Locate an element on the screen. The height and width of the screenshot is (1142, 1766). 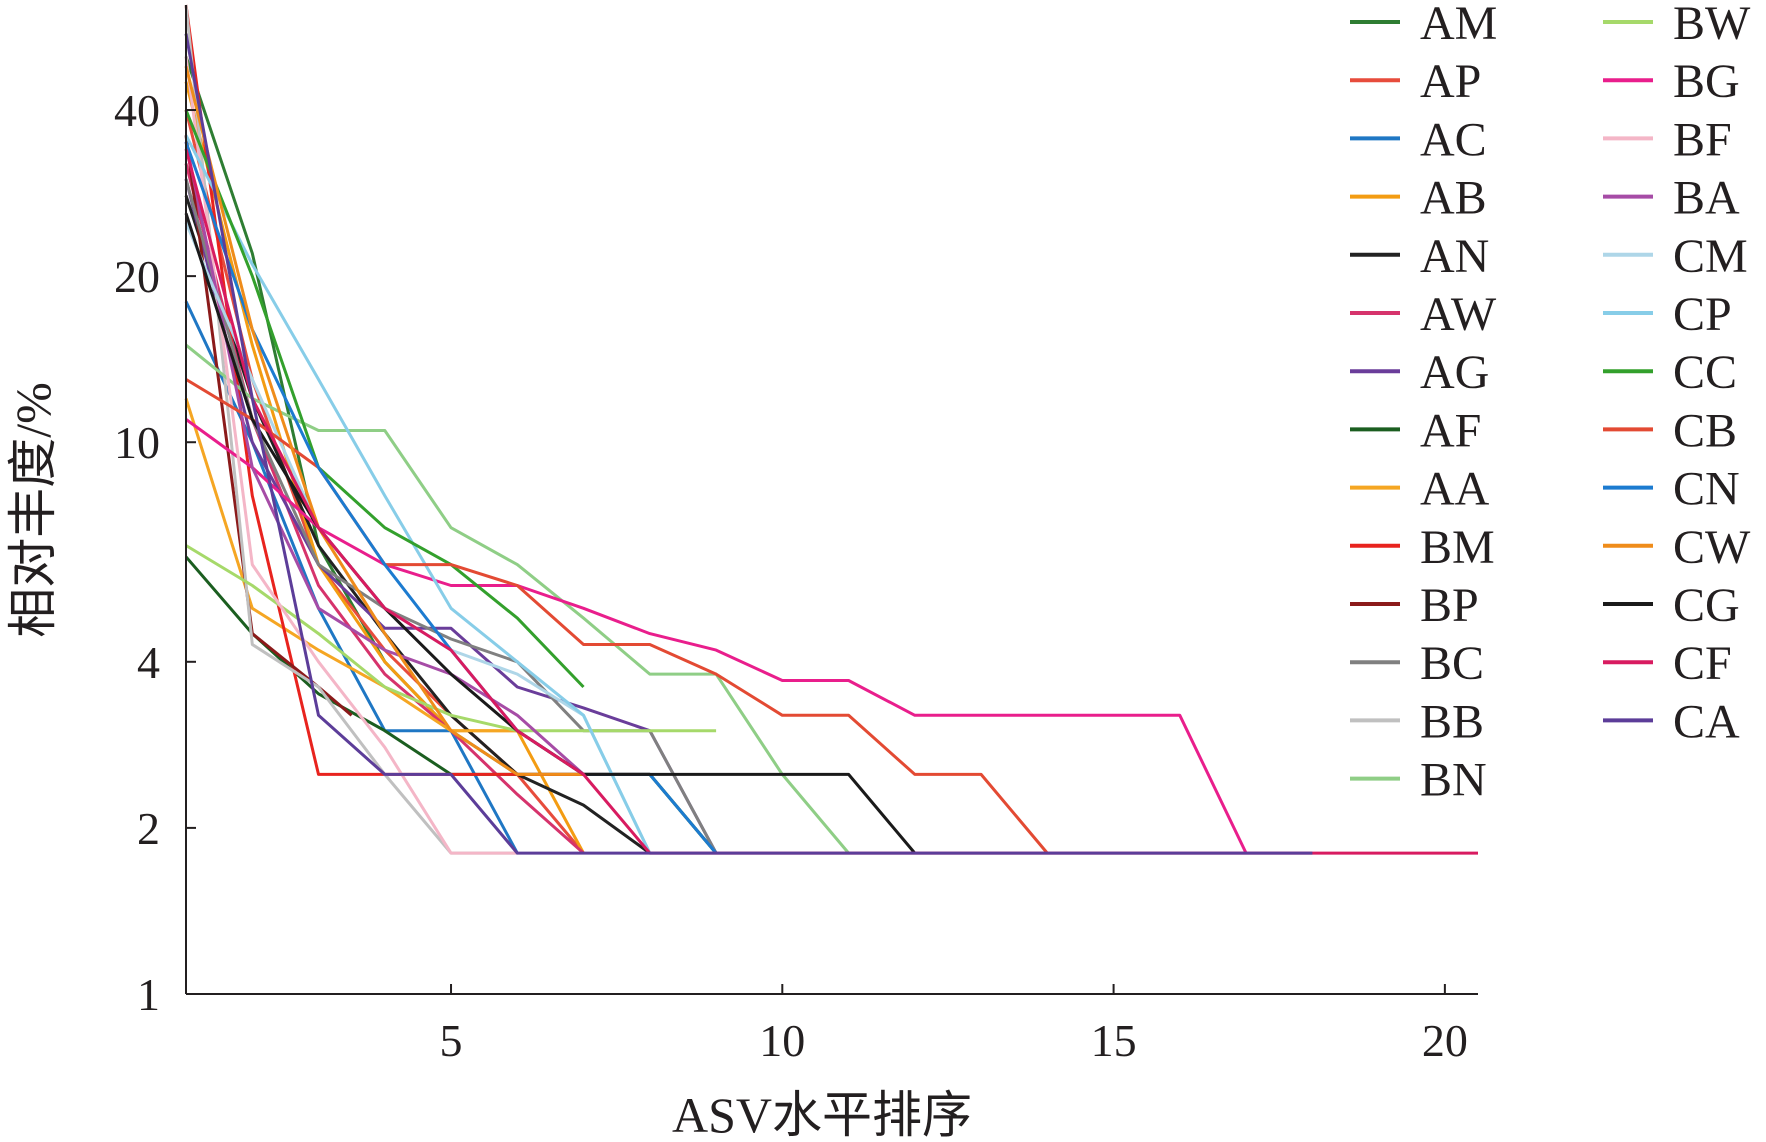
legend-label: CM is located at coordinates (1710, 256).